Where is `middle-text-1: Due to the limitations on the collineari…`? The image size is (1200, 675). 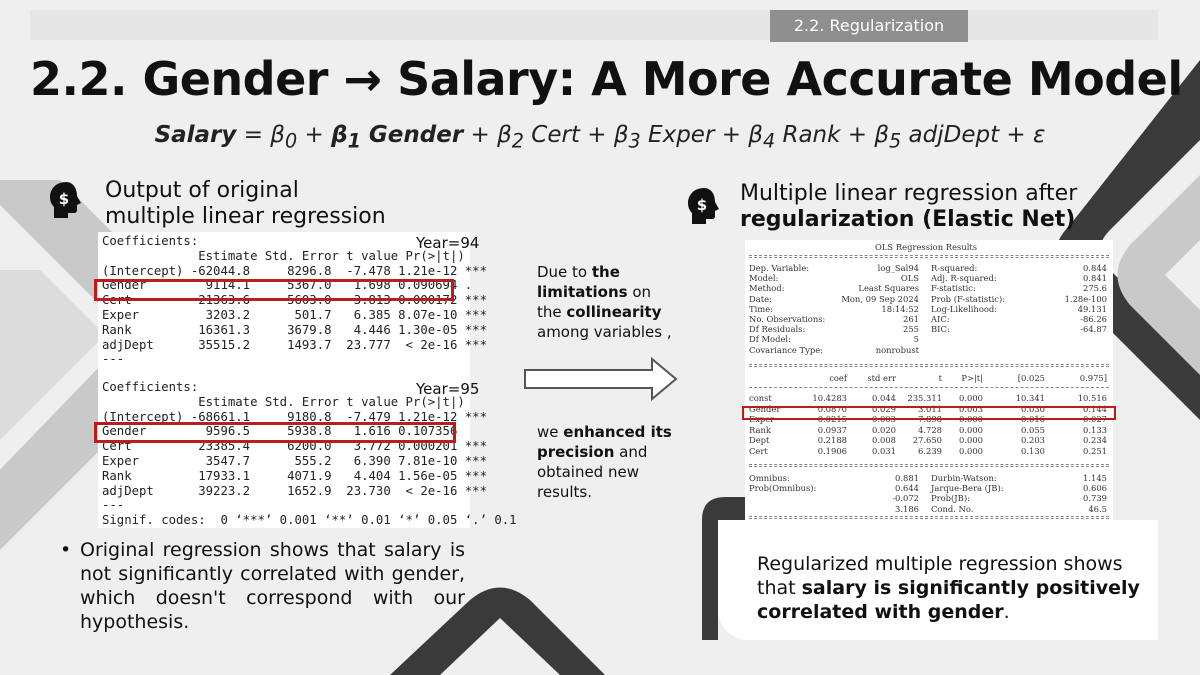 middle-text-1: Due to the limitations on the collineari… is located at coordinates (604, 302).